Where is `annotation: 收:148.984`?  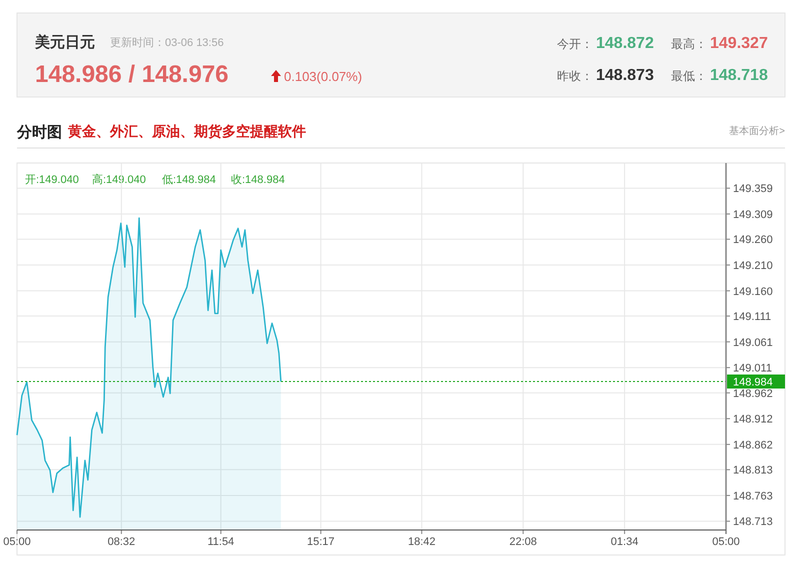
annotation: 收:148.984 is located at coordinates (258, 180).